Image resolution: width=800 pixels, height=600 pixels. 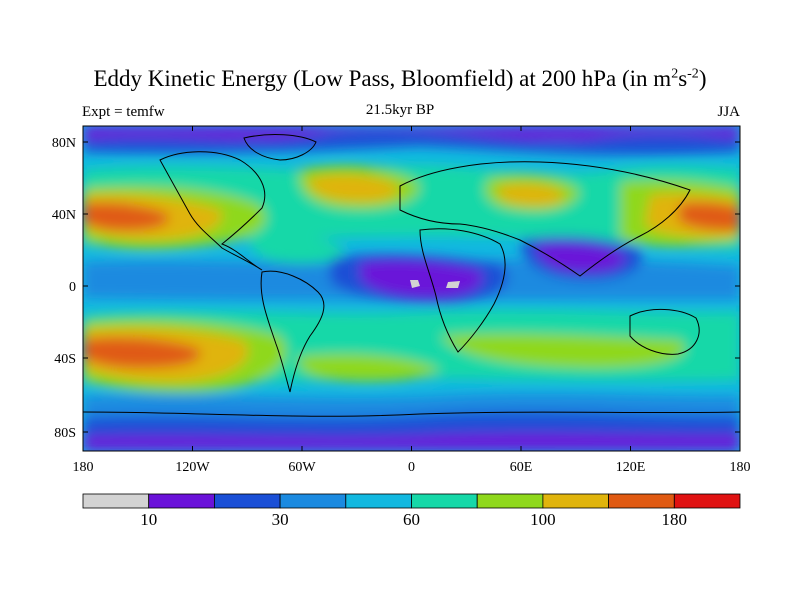 I want to click on colorbar-label: 60, so click(x=411, y=519).